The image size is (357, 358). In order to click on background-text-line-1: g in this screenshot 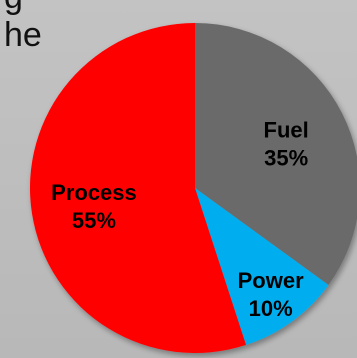, I will do `click(13, 7)`.